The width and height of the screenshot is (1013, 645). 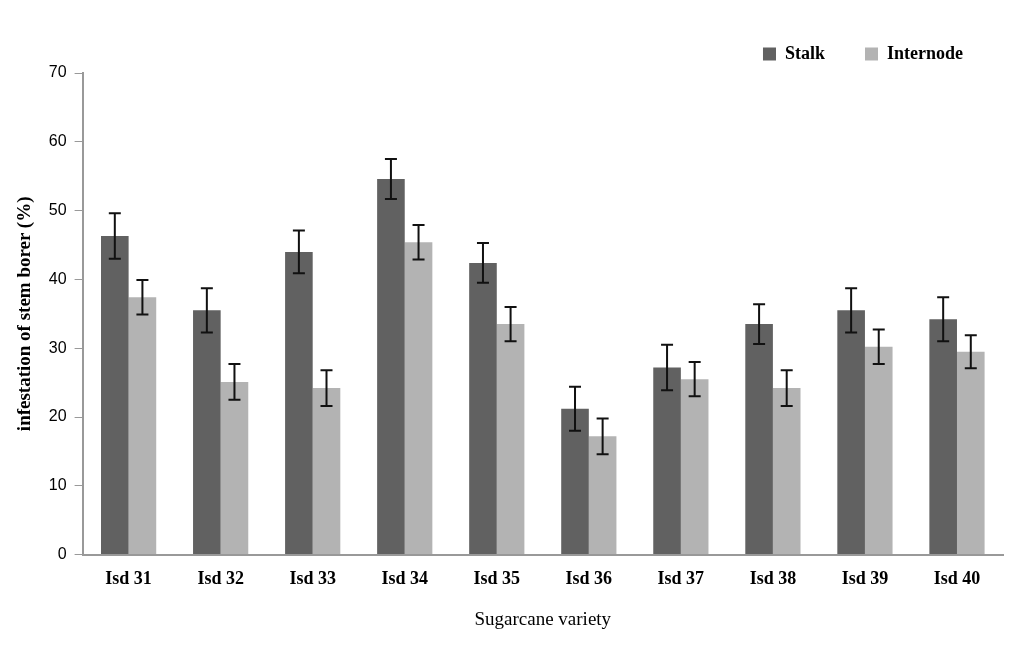 I want to click on y-tick-label: 30, so click(x=57, y=347).